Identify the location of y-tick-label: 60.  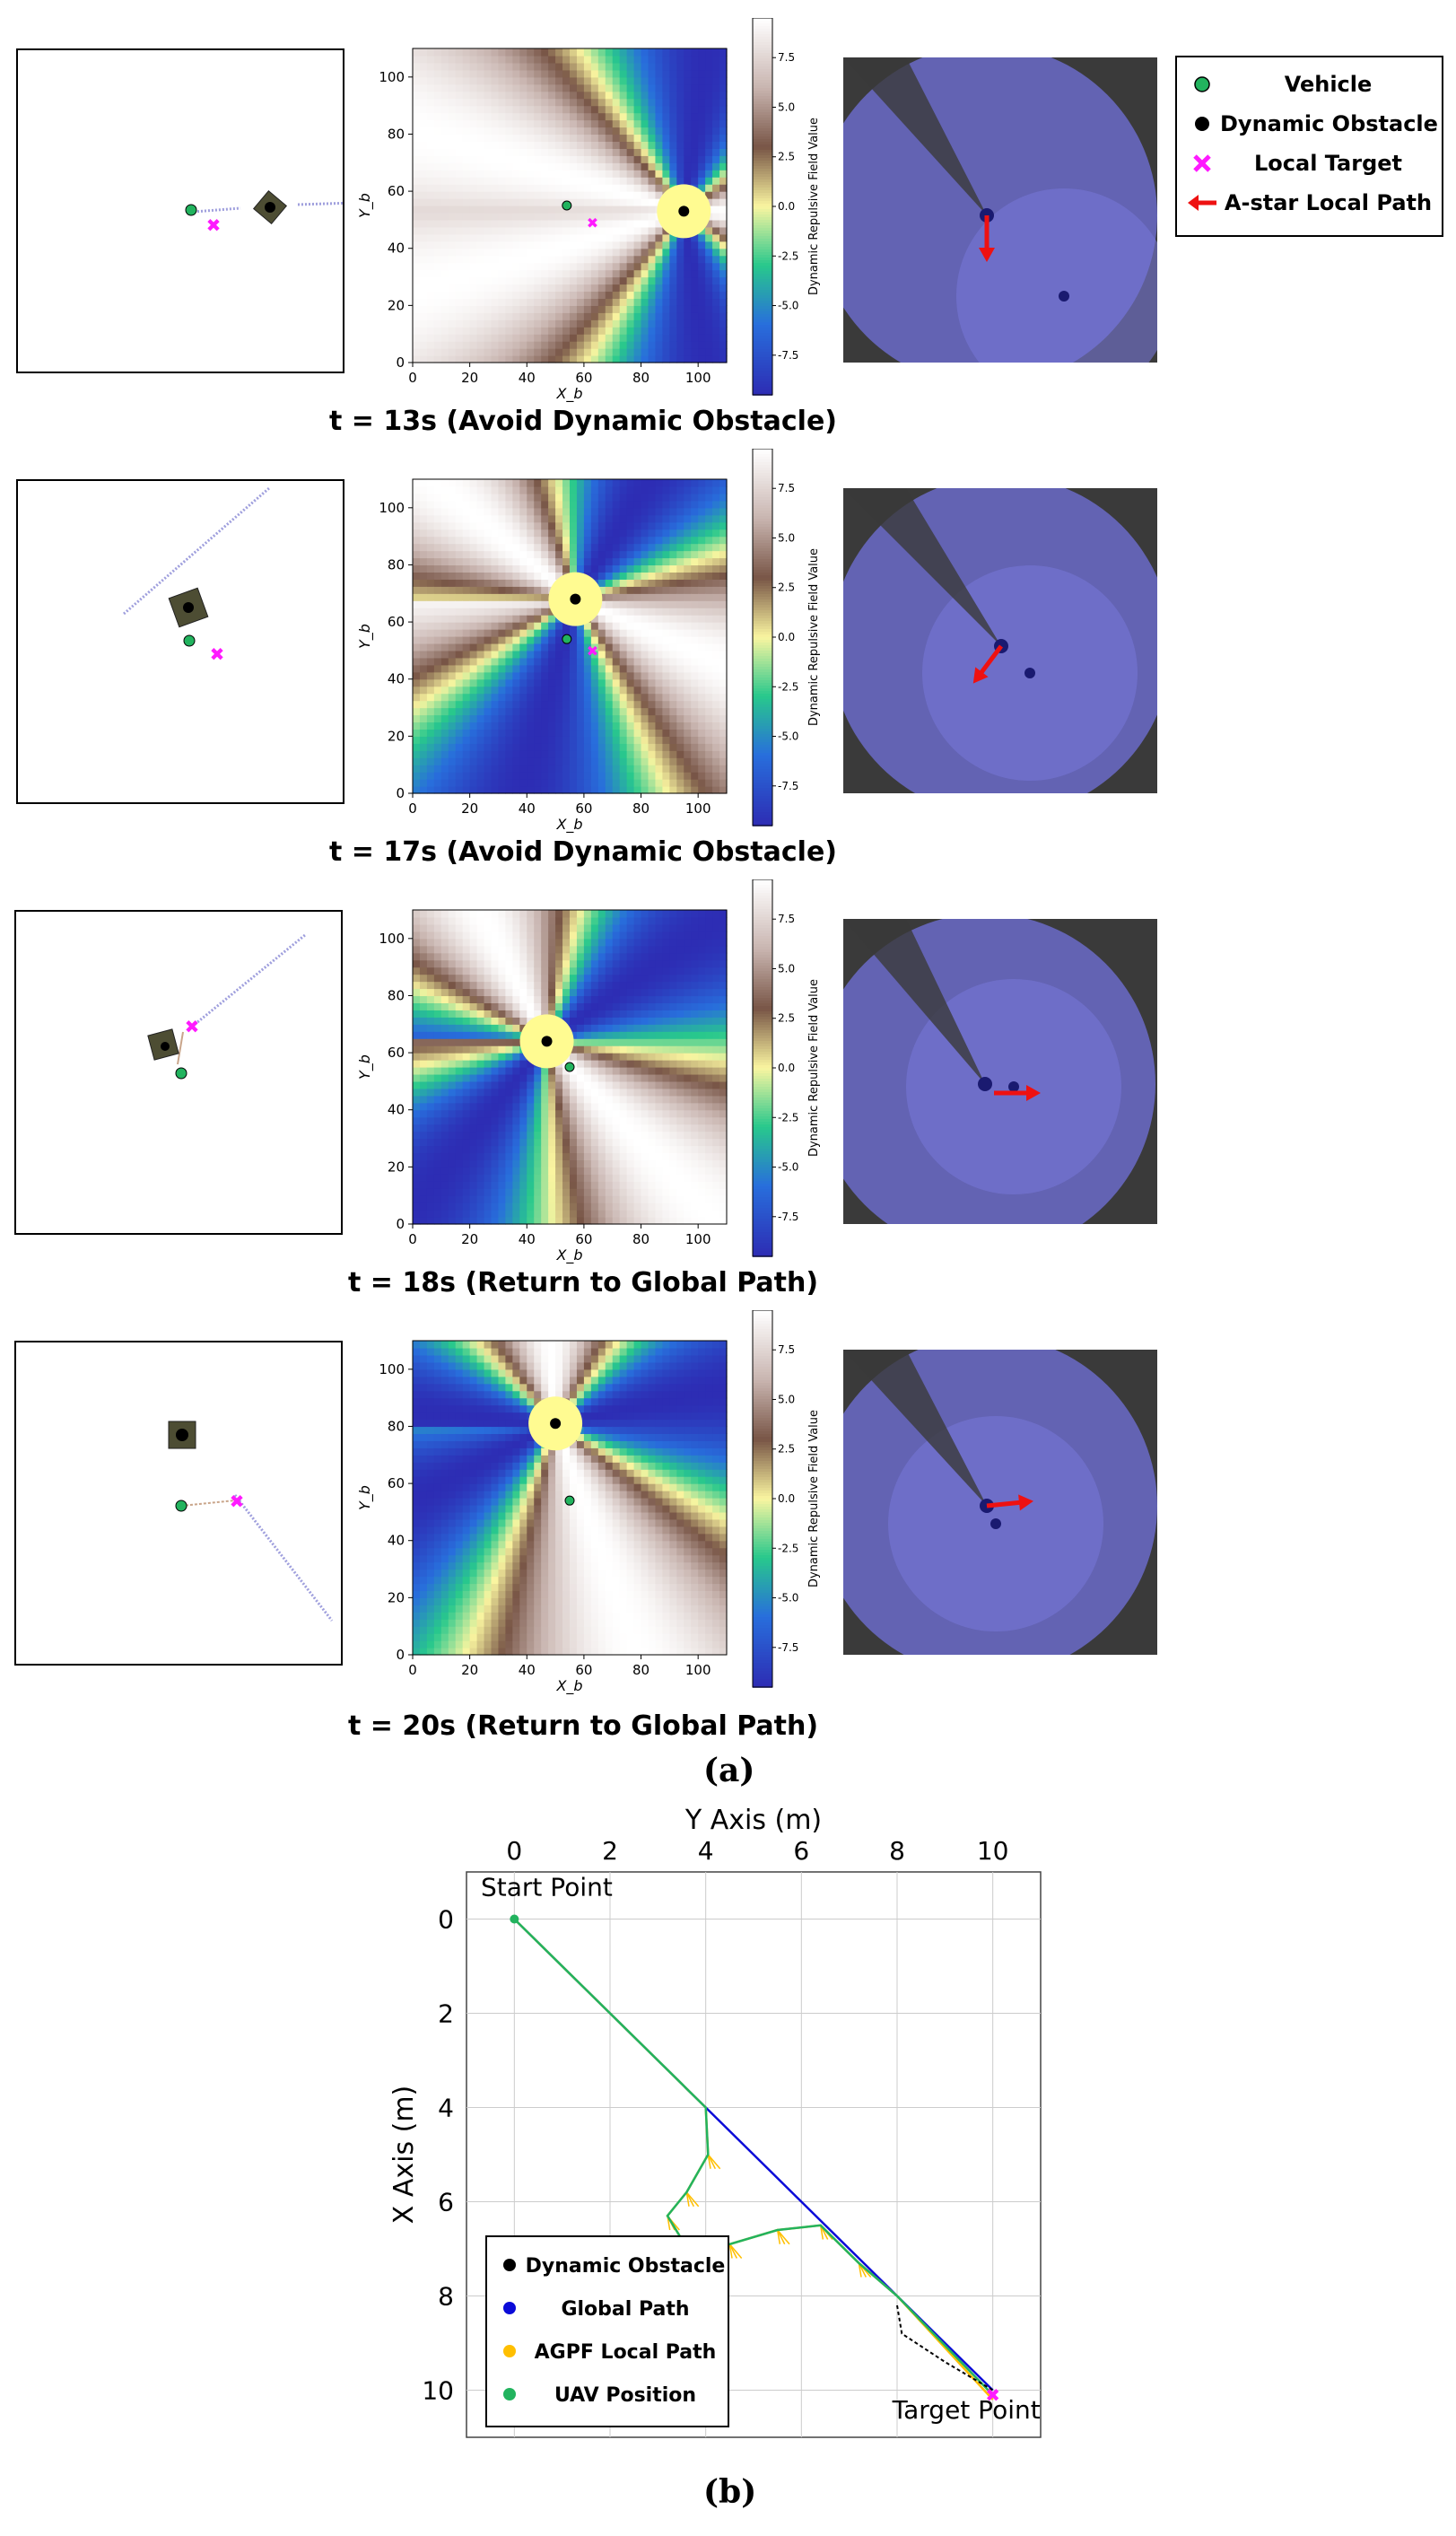
(396, 191).